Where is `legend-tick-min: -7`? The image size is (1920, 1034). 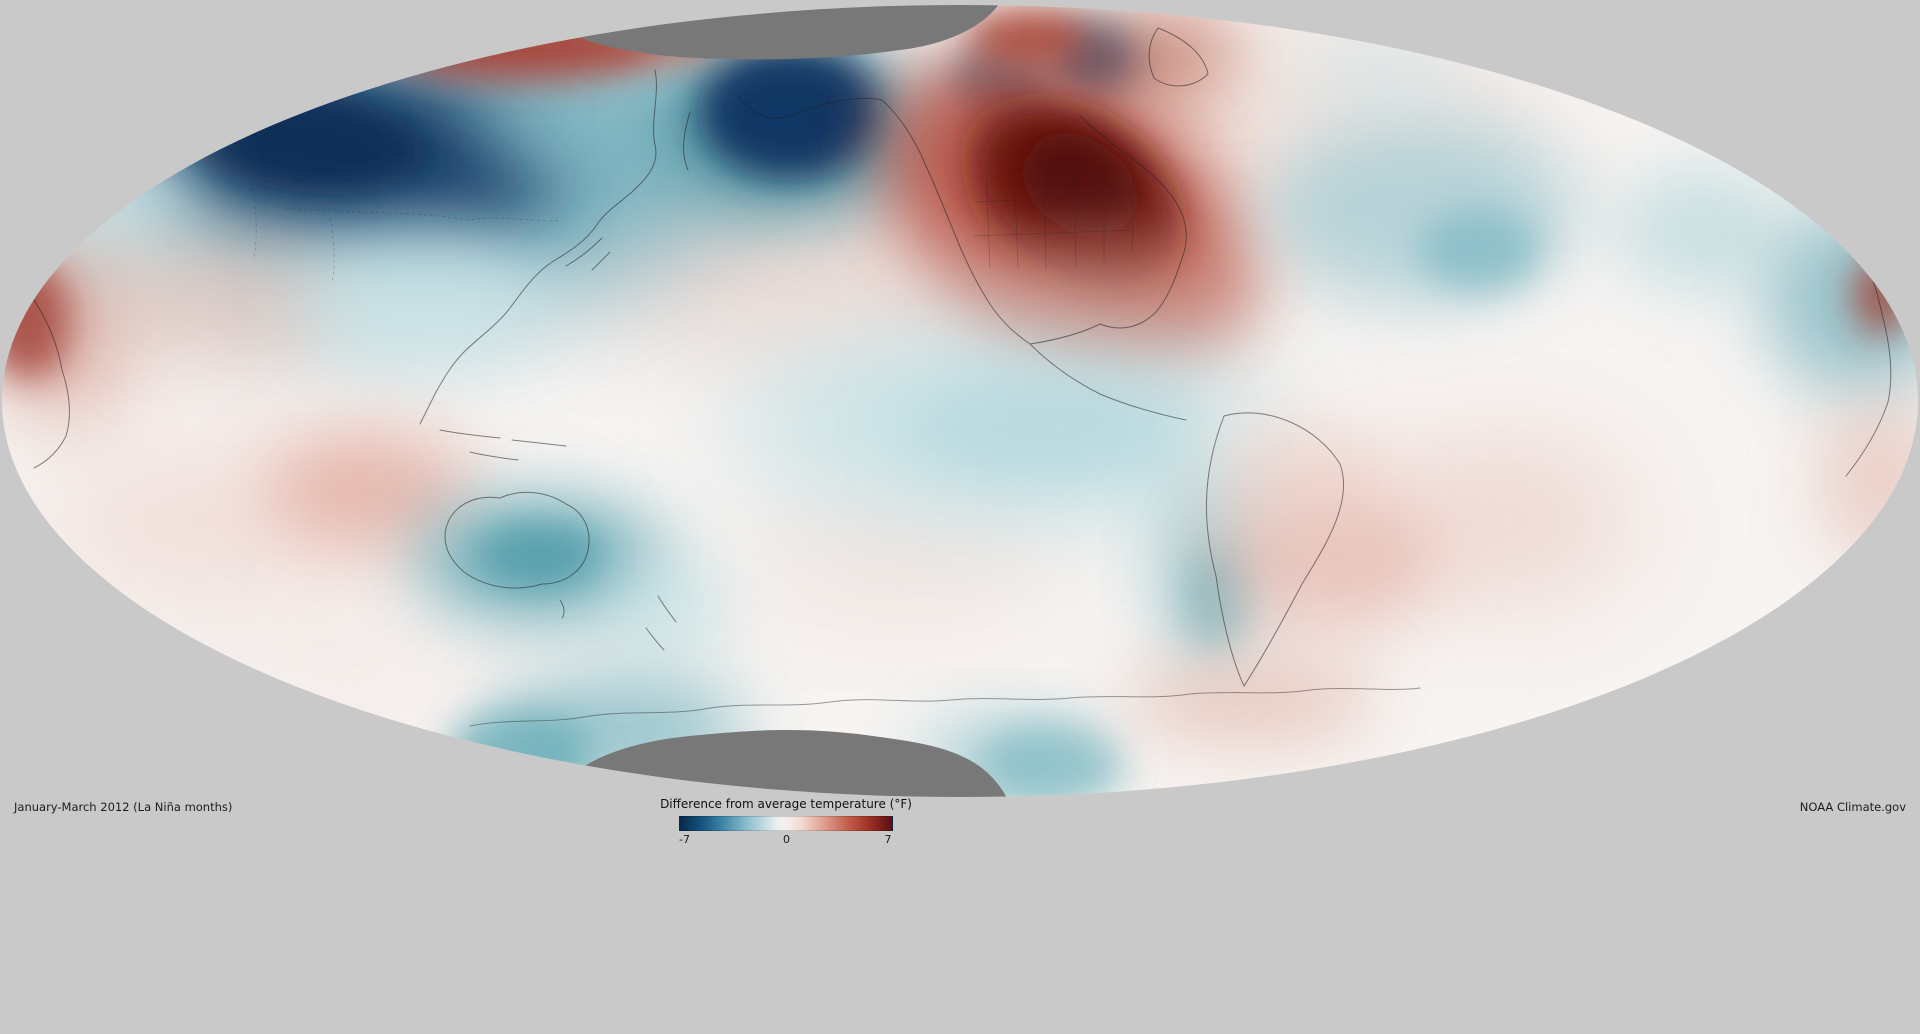 legend-tick-min: -7 is located at coordinates (684, 839).